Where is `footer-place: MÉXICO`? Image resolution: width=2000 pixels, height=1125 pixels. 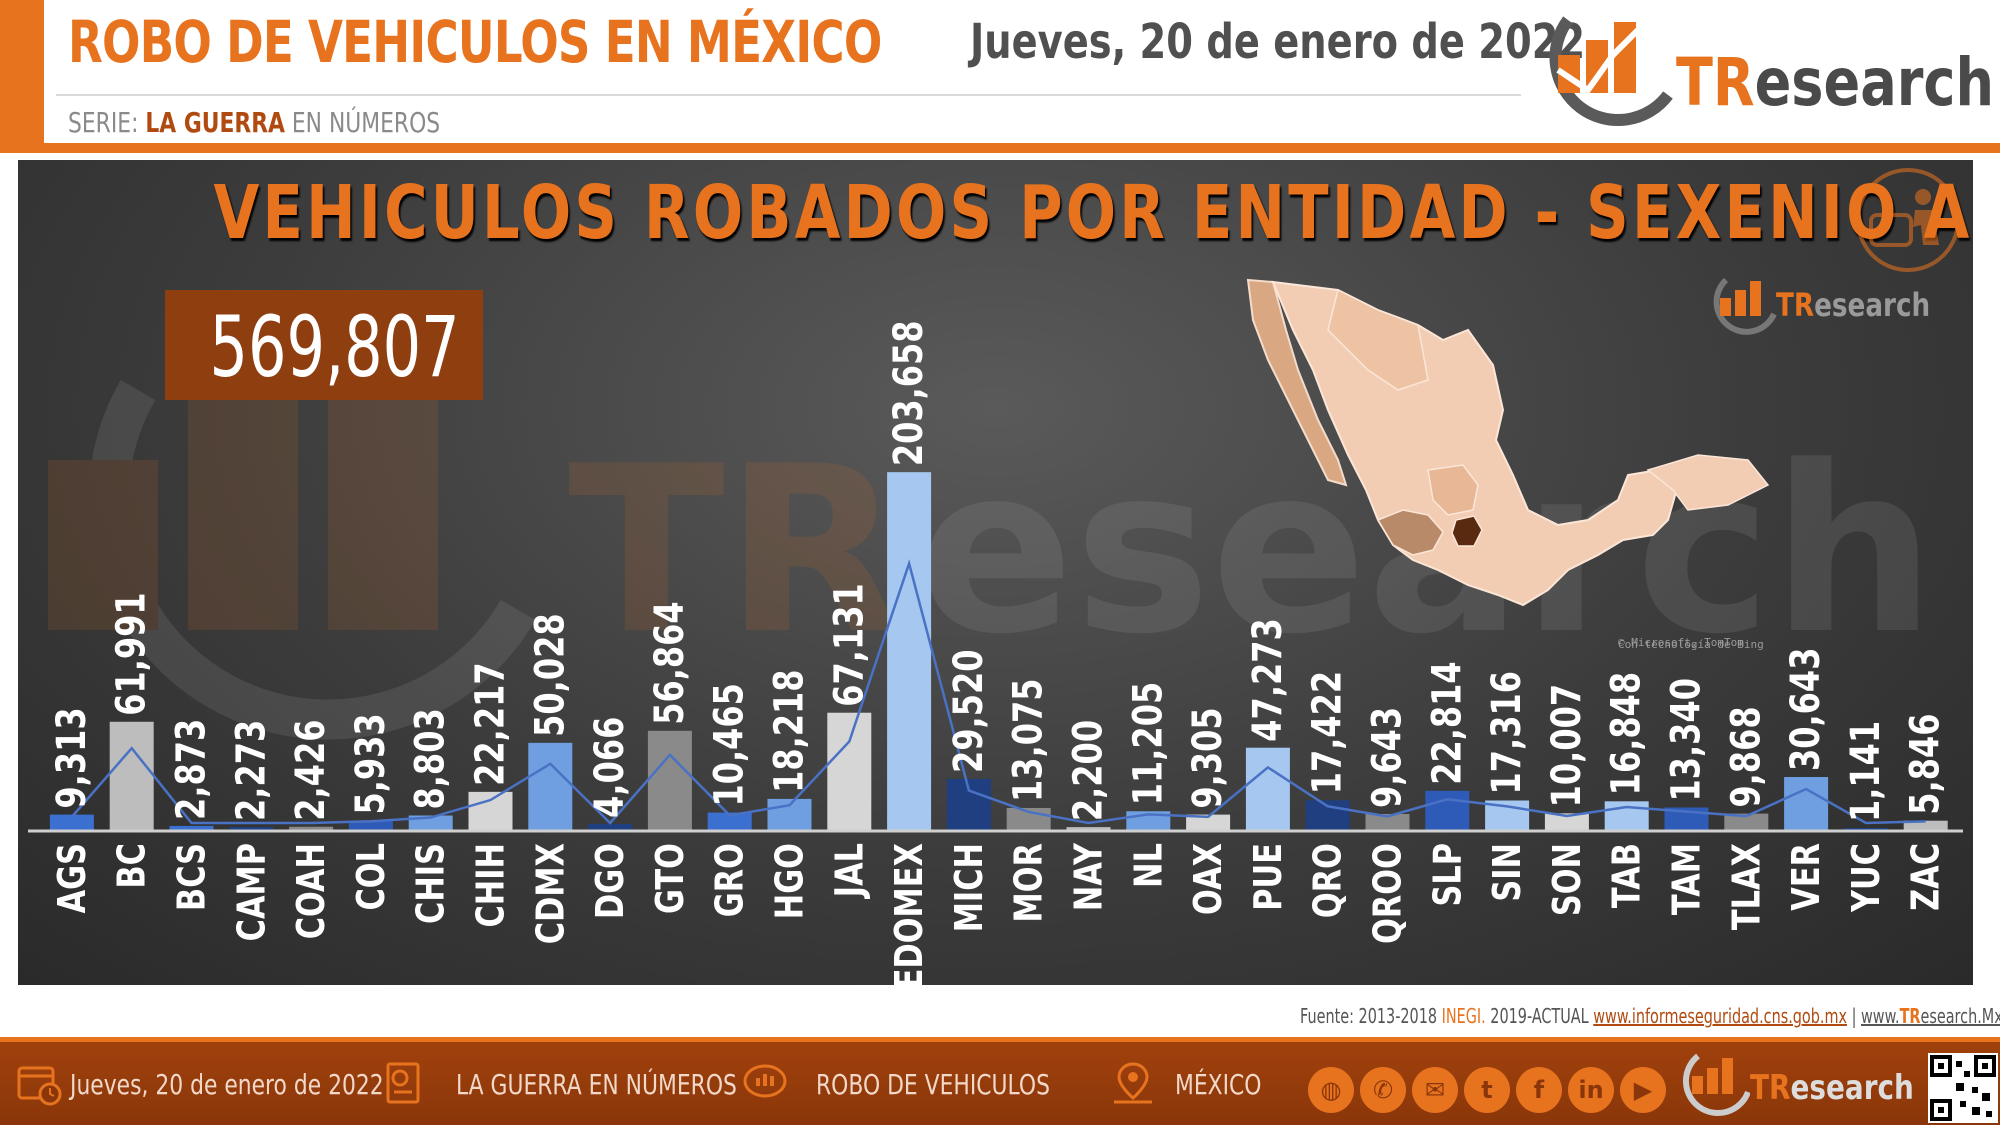 footer-place: MÉXICO is located at coordinates (1218, 1084).